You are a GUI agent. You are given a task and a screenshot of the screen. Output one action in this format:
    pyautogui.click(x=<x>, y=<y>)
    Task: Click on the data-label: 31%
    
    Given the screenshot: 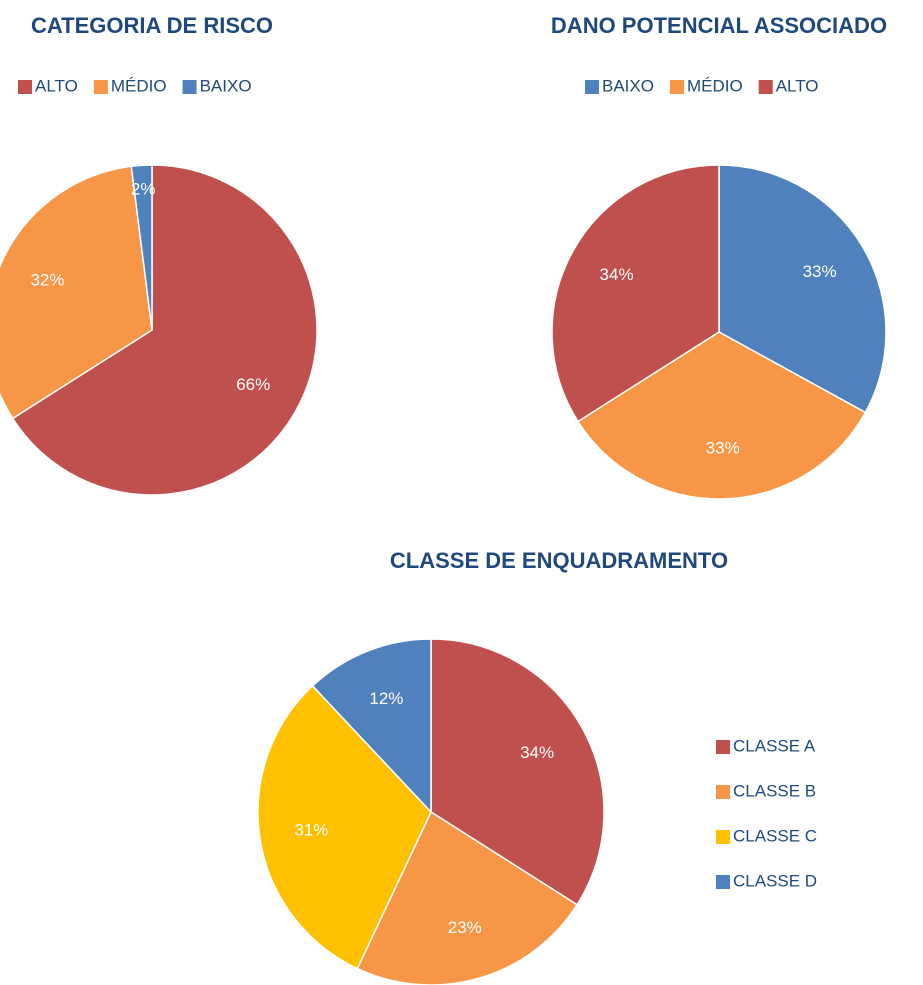 What is the action you would take?
    pyautogui.click(x=311, y=829)
    